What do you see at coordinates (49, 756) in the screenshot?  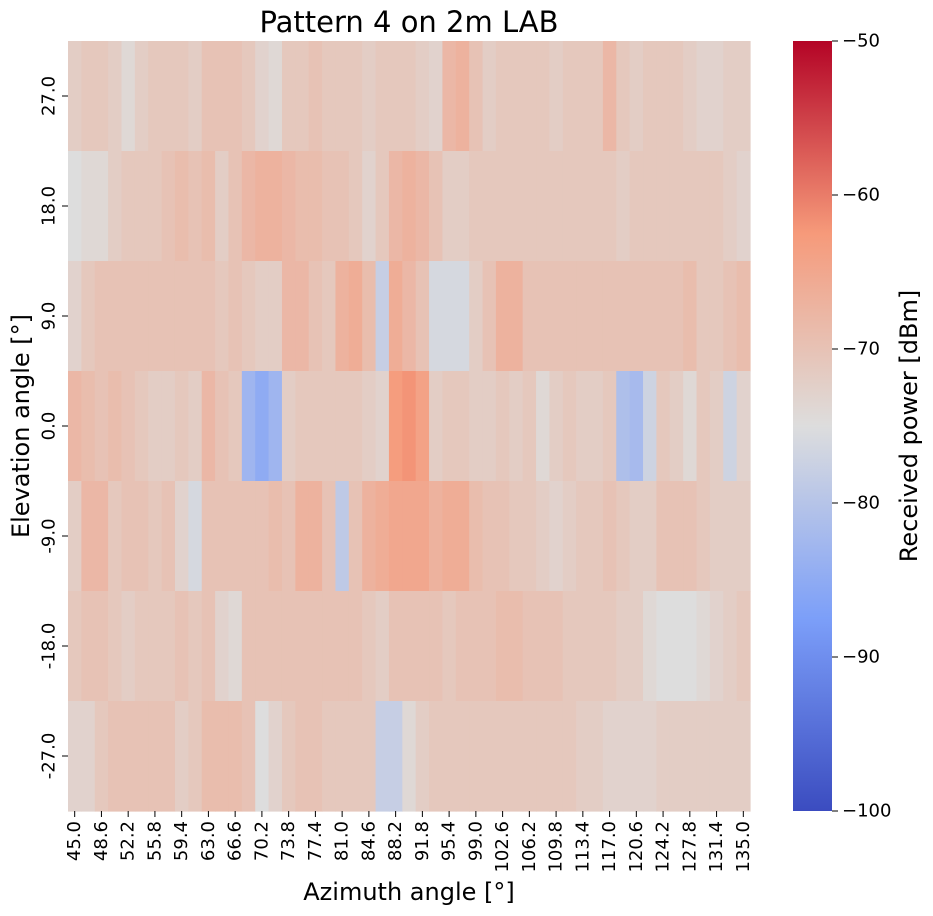 I see `y-tick-label: -27.0` at bounding box center [49, 756].